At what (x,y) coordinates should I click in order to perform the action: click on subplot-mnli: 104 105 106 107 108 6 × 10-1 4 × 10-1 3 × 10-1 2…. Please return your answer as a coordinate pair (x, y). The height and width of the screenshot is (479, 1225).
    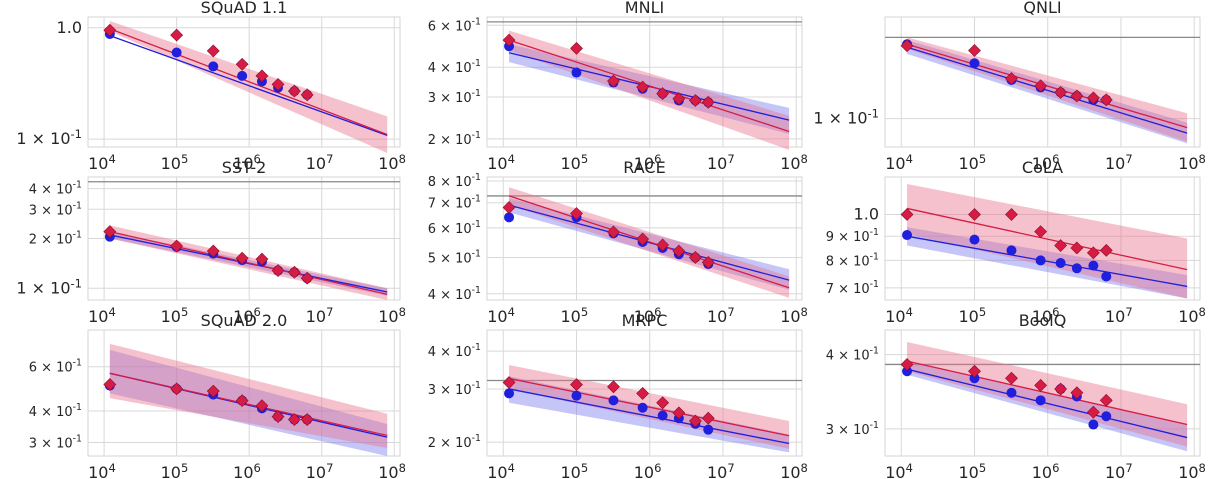
    Looking at the image, I should click on (618, 86).